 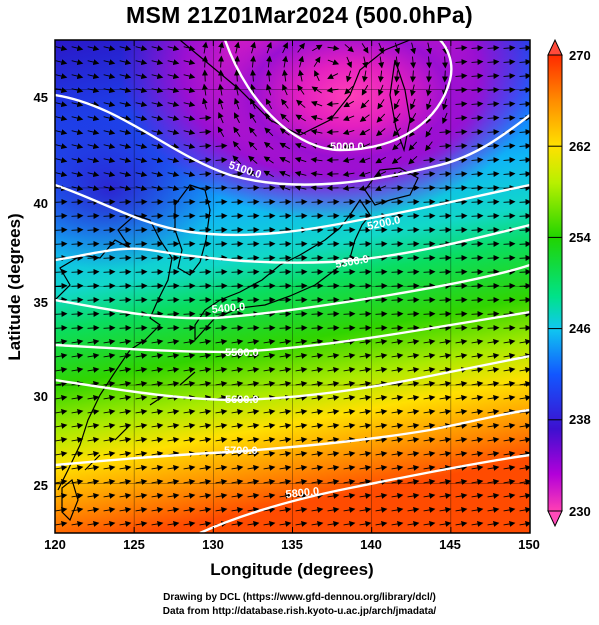 I want to click on contour-label-5500: 5500.0, so click(x=242, y=353).